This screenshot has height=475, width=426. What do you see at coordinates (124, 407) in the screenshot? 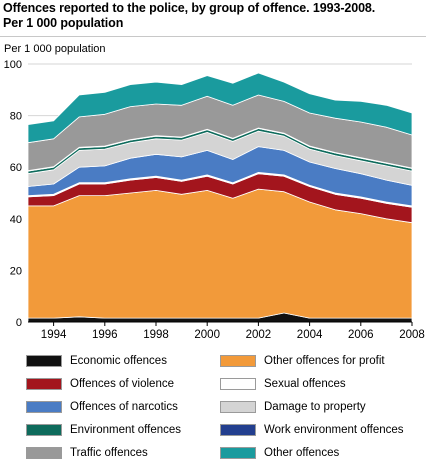
I see `legend-label: Offences of narcotics` at bounding box center [124, 407].